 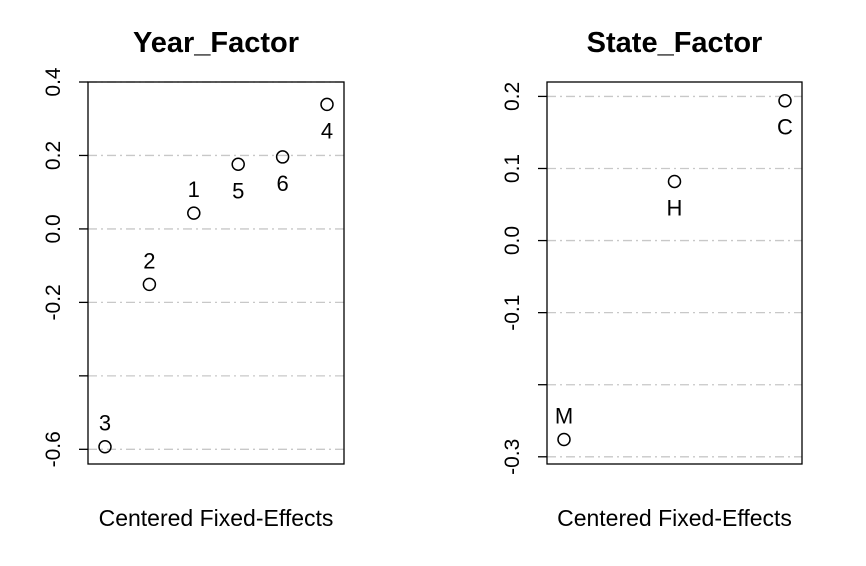 What do you see at coordinates (216, 43) in the screenshot?
I see `chart-title: Year_Factor` at bounding box center [216, 43].